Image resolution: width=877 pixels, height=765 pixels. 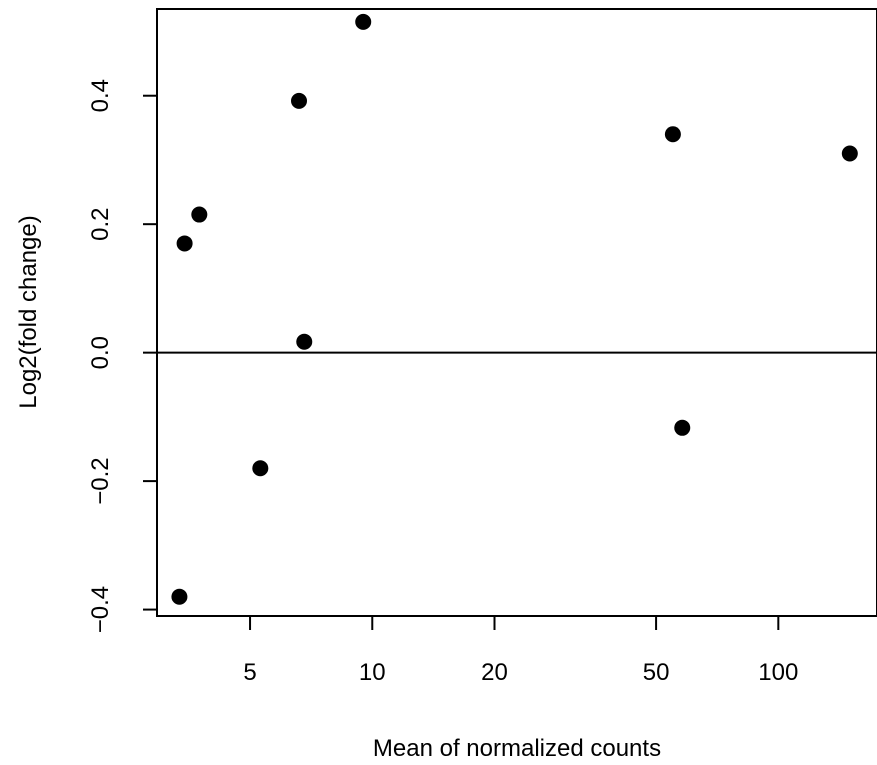 I want to click on x-axis: 5 10 20 50 100, so click(x=520, y=650).